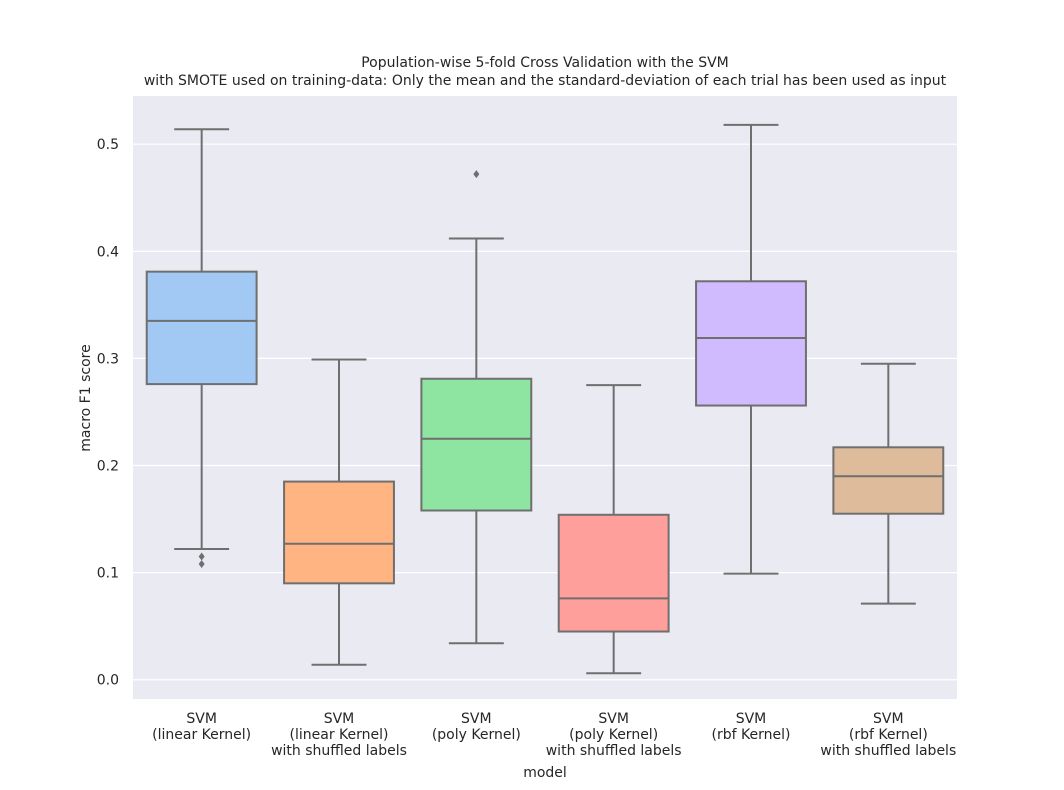 The height and width of the screenshot is (790, 1064). What do you see at coordinates (108, 574) in the screenshot?
I see `y-tick-label: 0.1` at bounding box center [108, 574].